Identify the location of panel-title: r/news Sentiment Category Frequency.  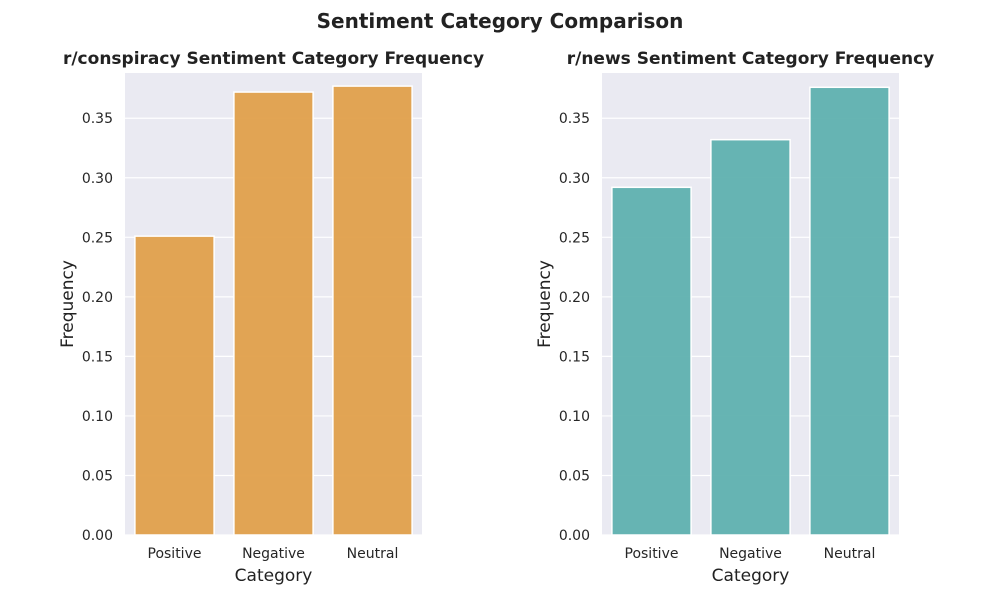
(751, 59).